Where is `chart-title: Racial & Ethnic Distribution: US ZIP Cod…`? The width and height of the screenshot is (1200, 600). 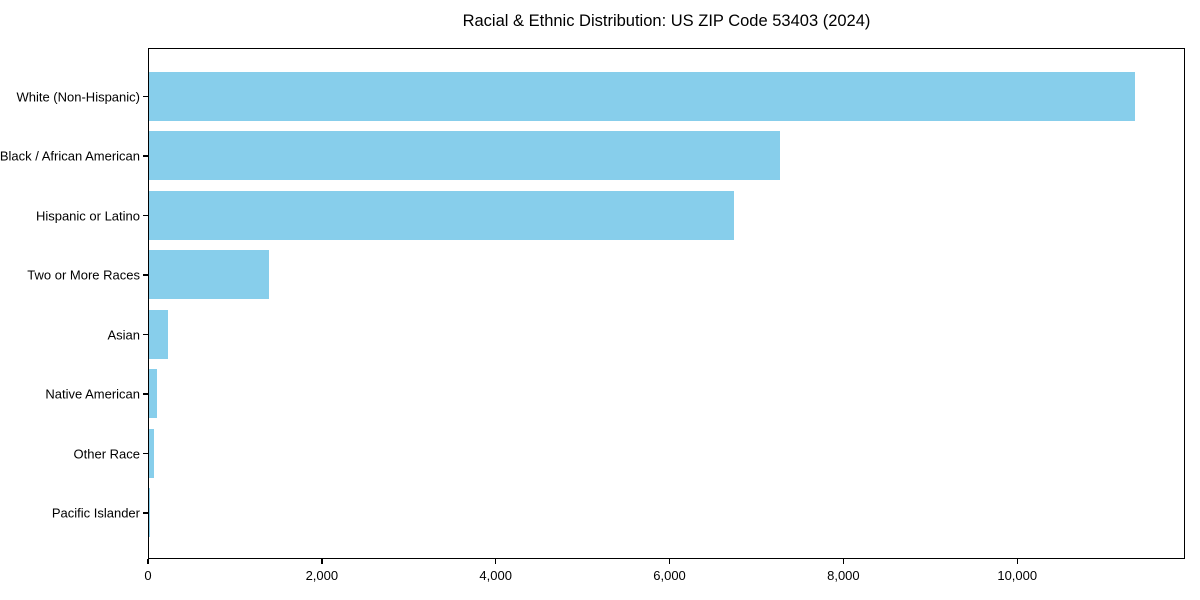
chart-title: Racial & Ethnic Distribution: US ZIP Cod… is located at coordinates (666, 21).